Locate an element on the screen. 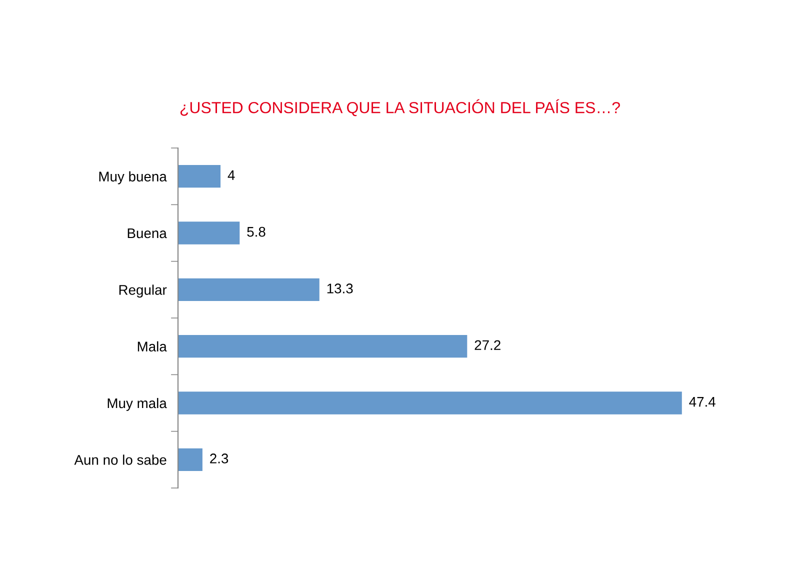 The height and width of the screenshot is (562, 800). data-label: 13.3 is located at coordinates (340, 289).